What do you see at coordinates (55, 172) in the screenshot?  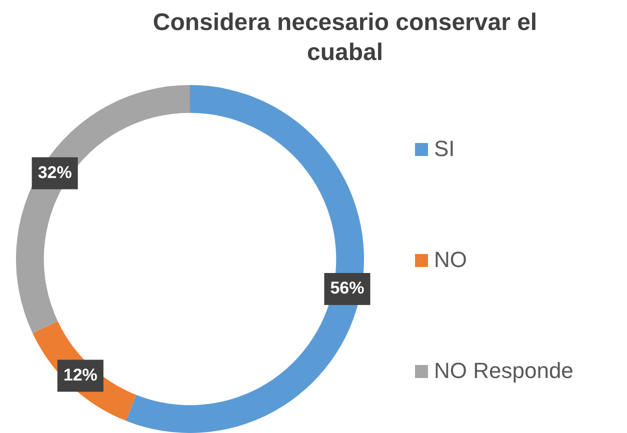 I see `data-label: 32%` at bounding box center [55, 172].